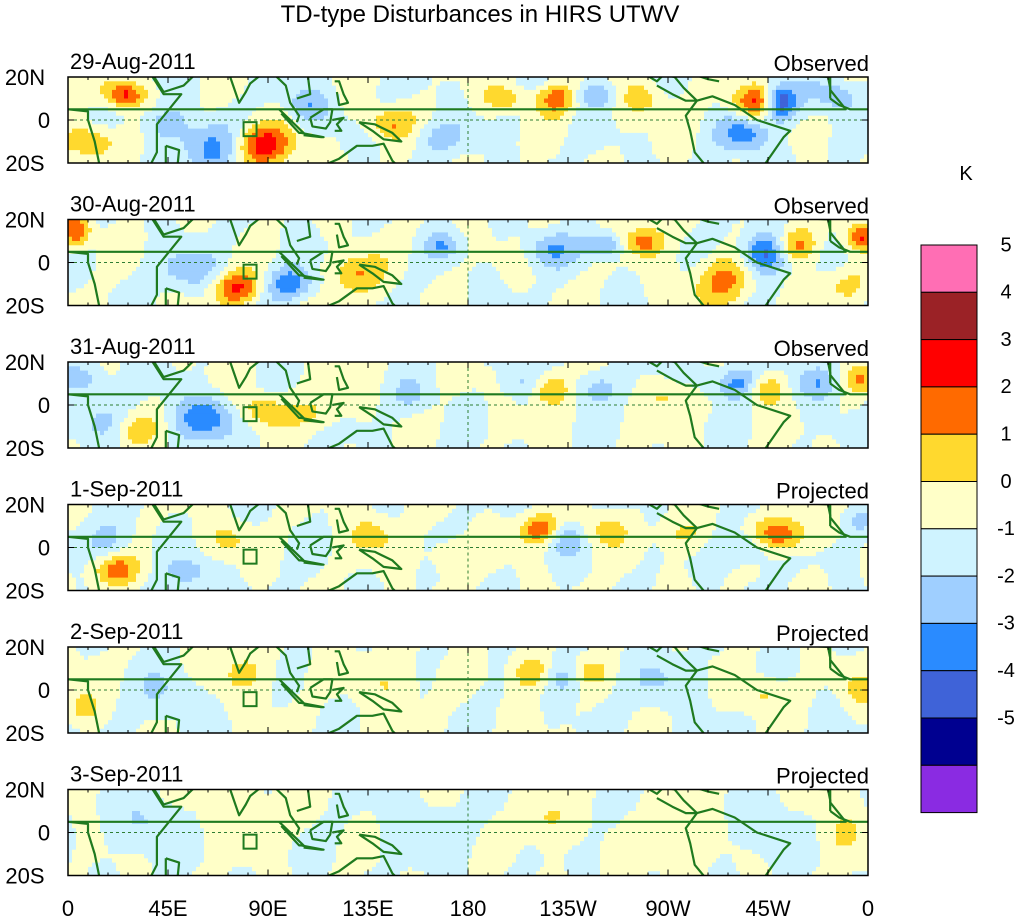 Image resolution: width=1015 pixels, height=922 pixels. I want to click on colorbar-label: 2, so click(1005, 387).